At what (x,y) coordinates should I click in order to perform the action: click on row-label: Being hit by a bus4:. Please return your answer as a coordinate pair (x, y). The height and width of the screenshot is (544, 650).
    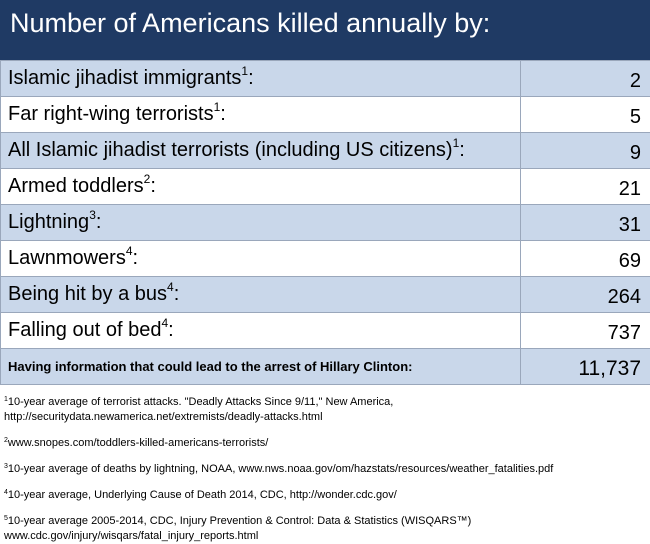
    Looking at the image, I should click on (261, 295).